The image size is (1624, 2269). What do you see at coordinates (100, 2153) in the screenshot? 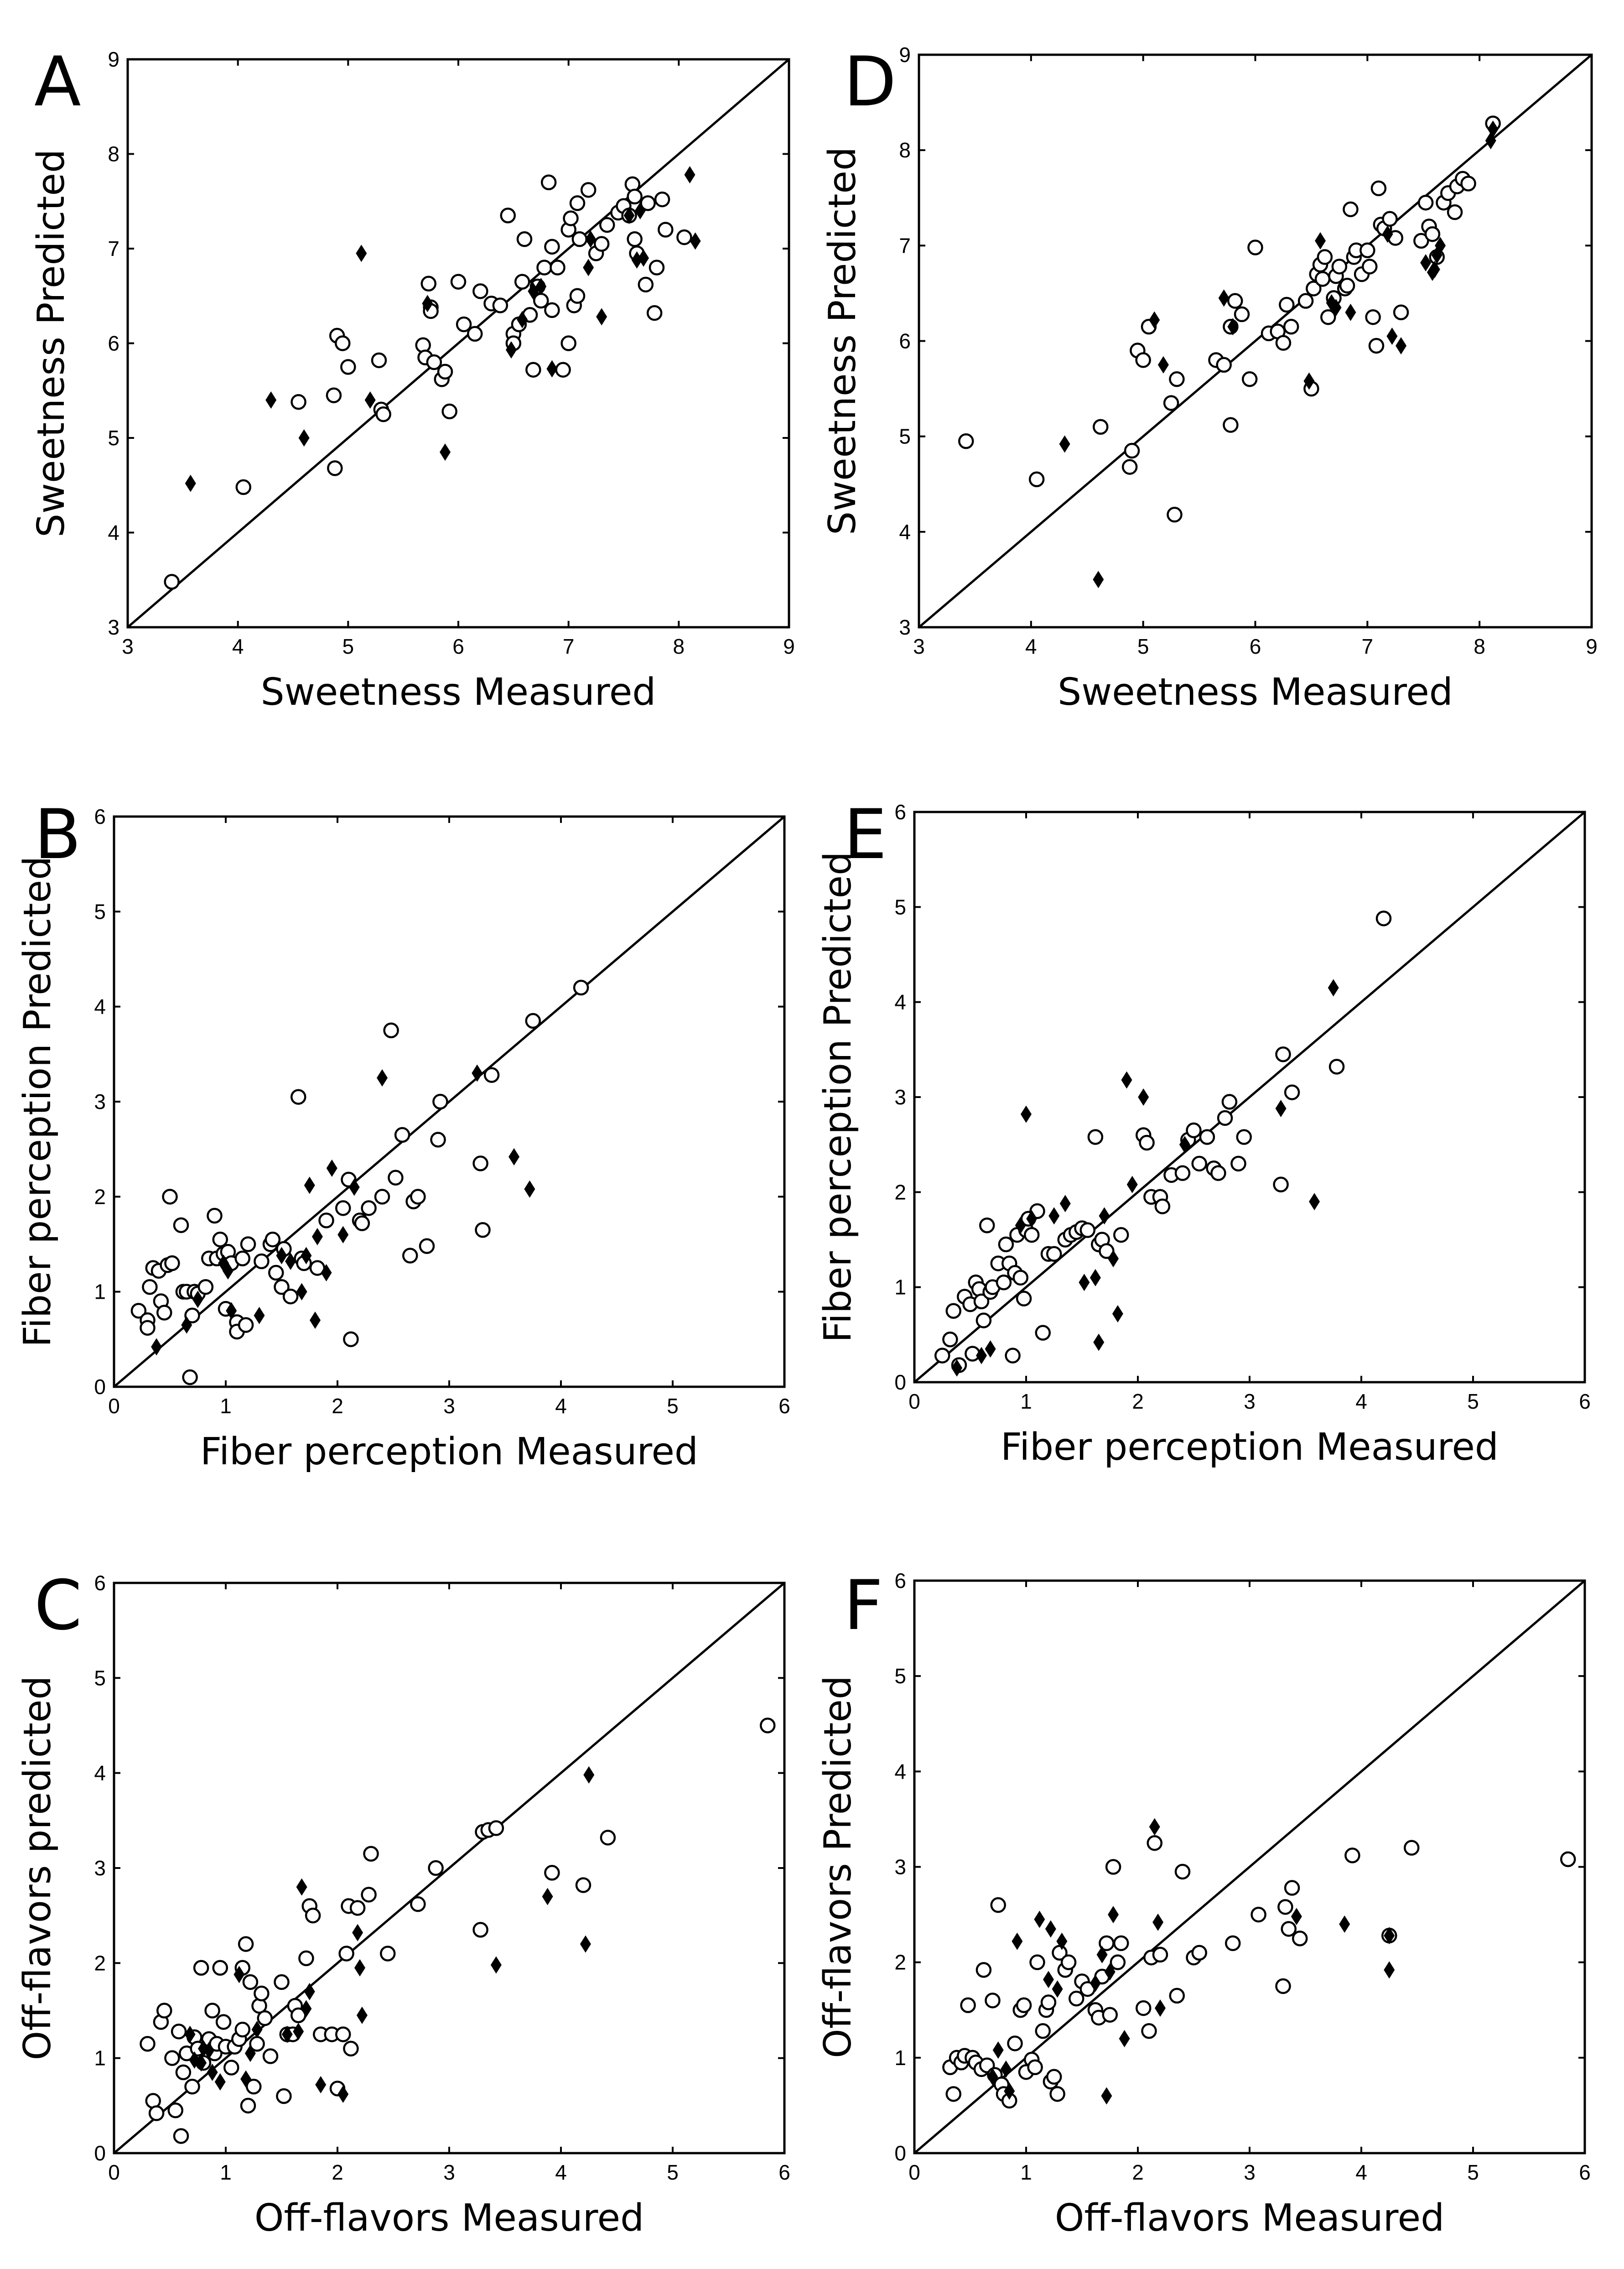
I see `y-tick-label-c-0: 0` at bounding box center [100, 2153].